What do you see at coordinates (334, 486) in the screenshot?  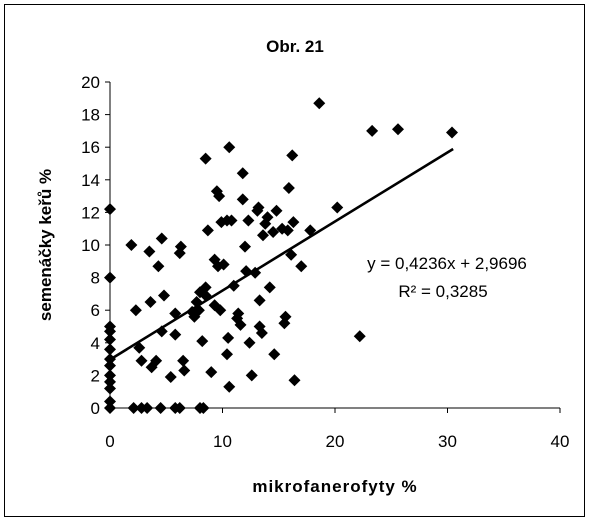 I see `x-axis-label: mikrofanerofyty %` at bounding box center [334, 486].